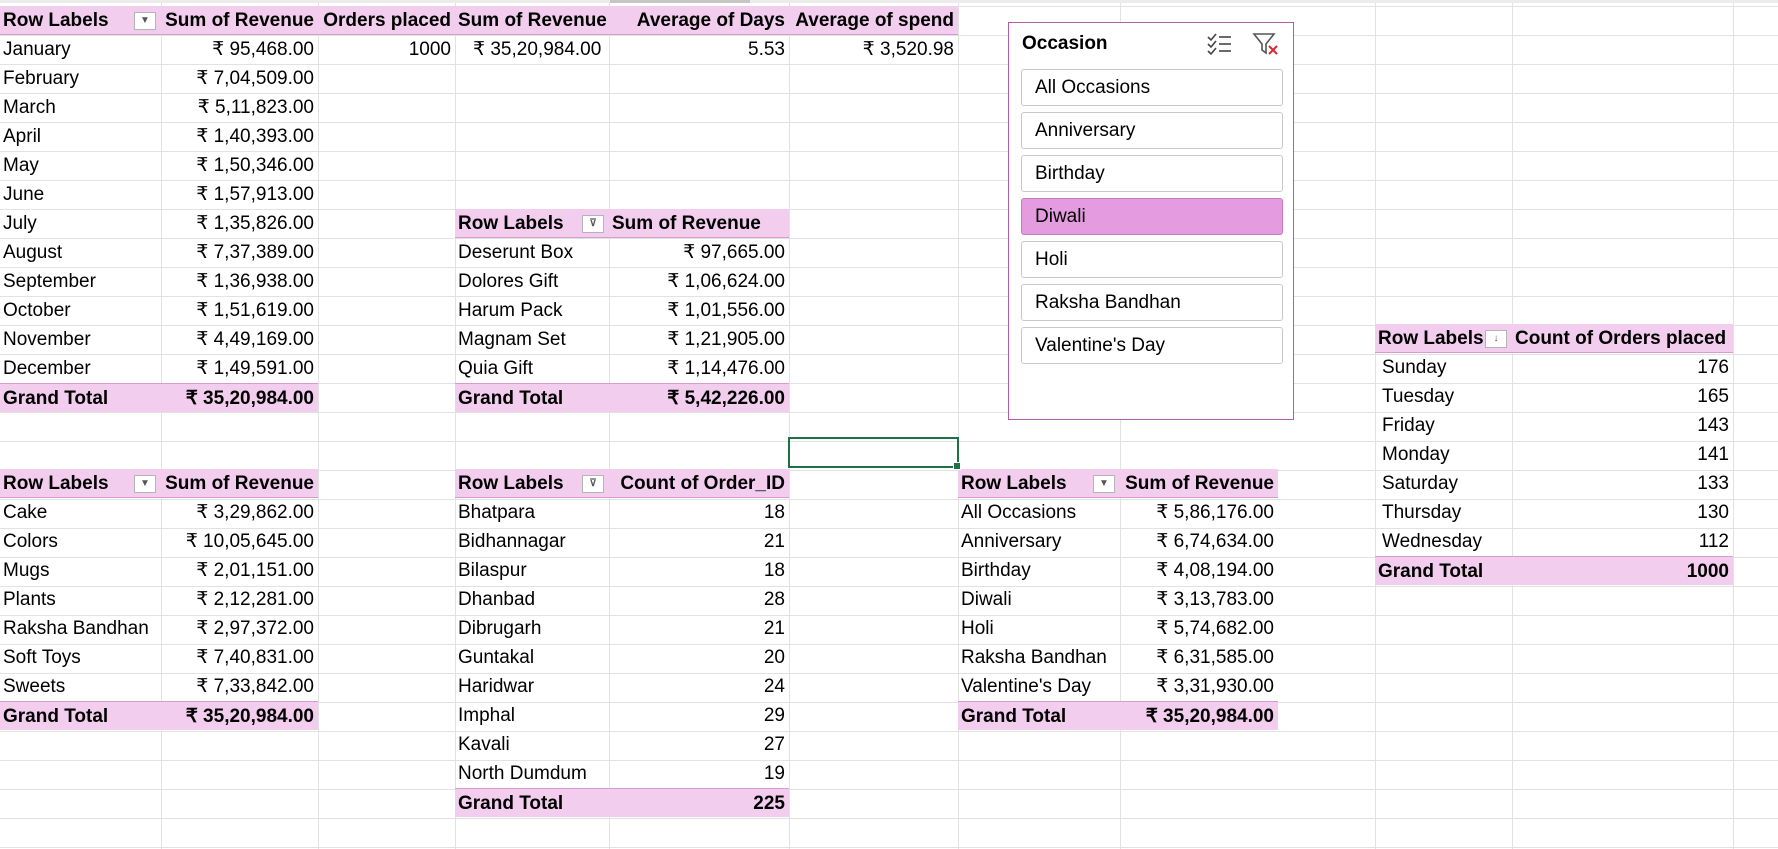  Describe the element at coordinates (255, 686) in the screenshot. I see `row-value: ₹ 7,33,842.00` at that location.